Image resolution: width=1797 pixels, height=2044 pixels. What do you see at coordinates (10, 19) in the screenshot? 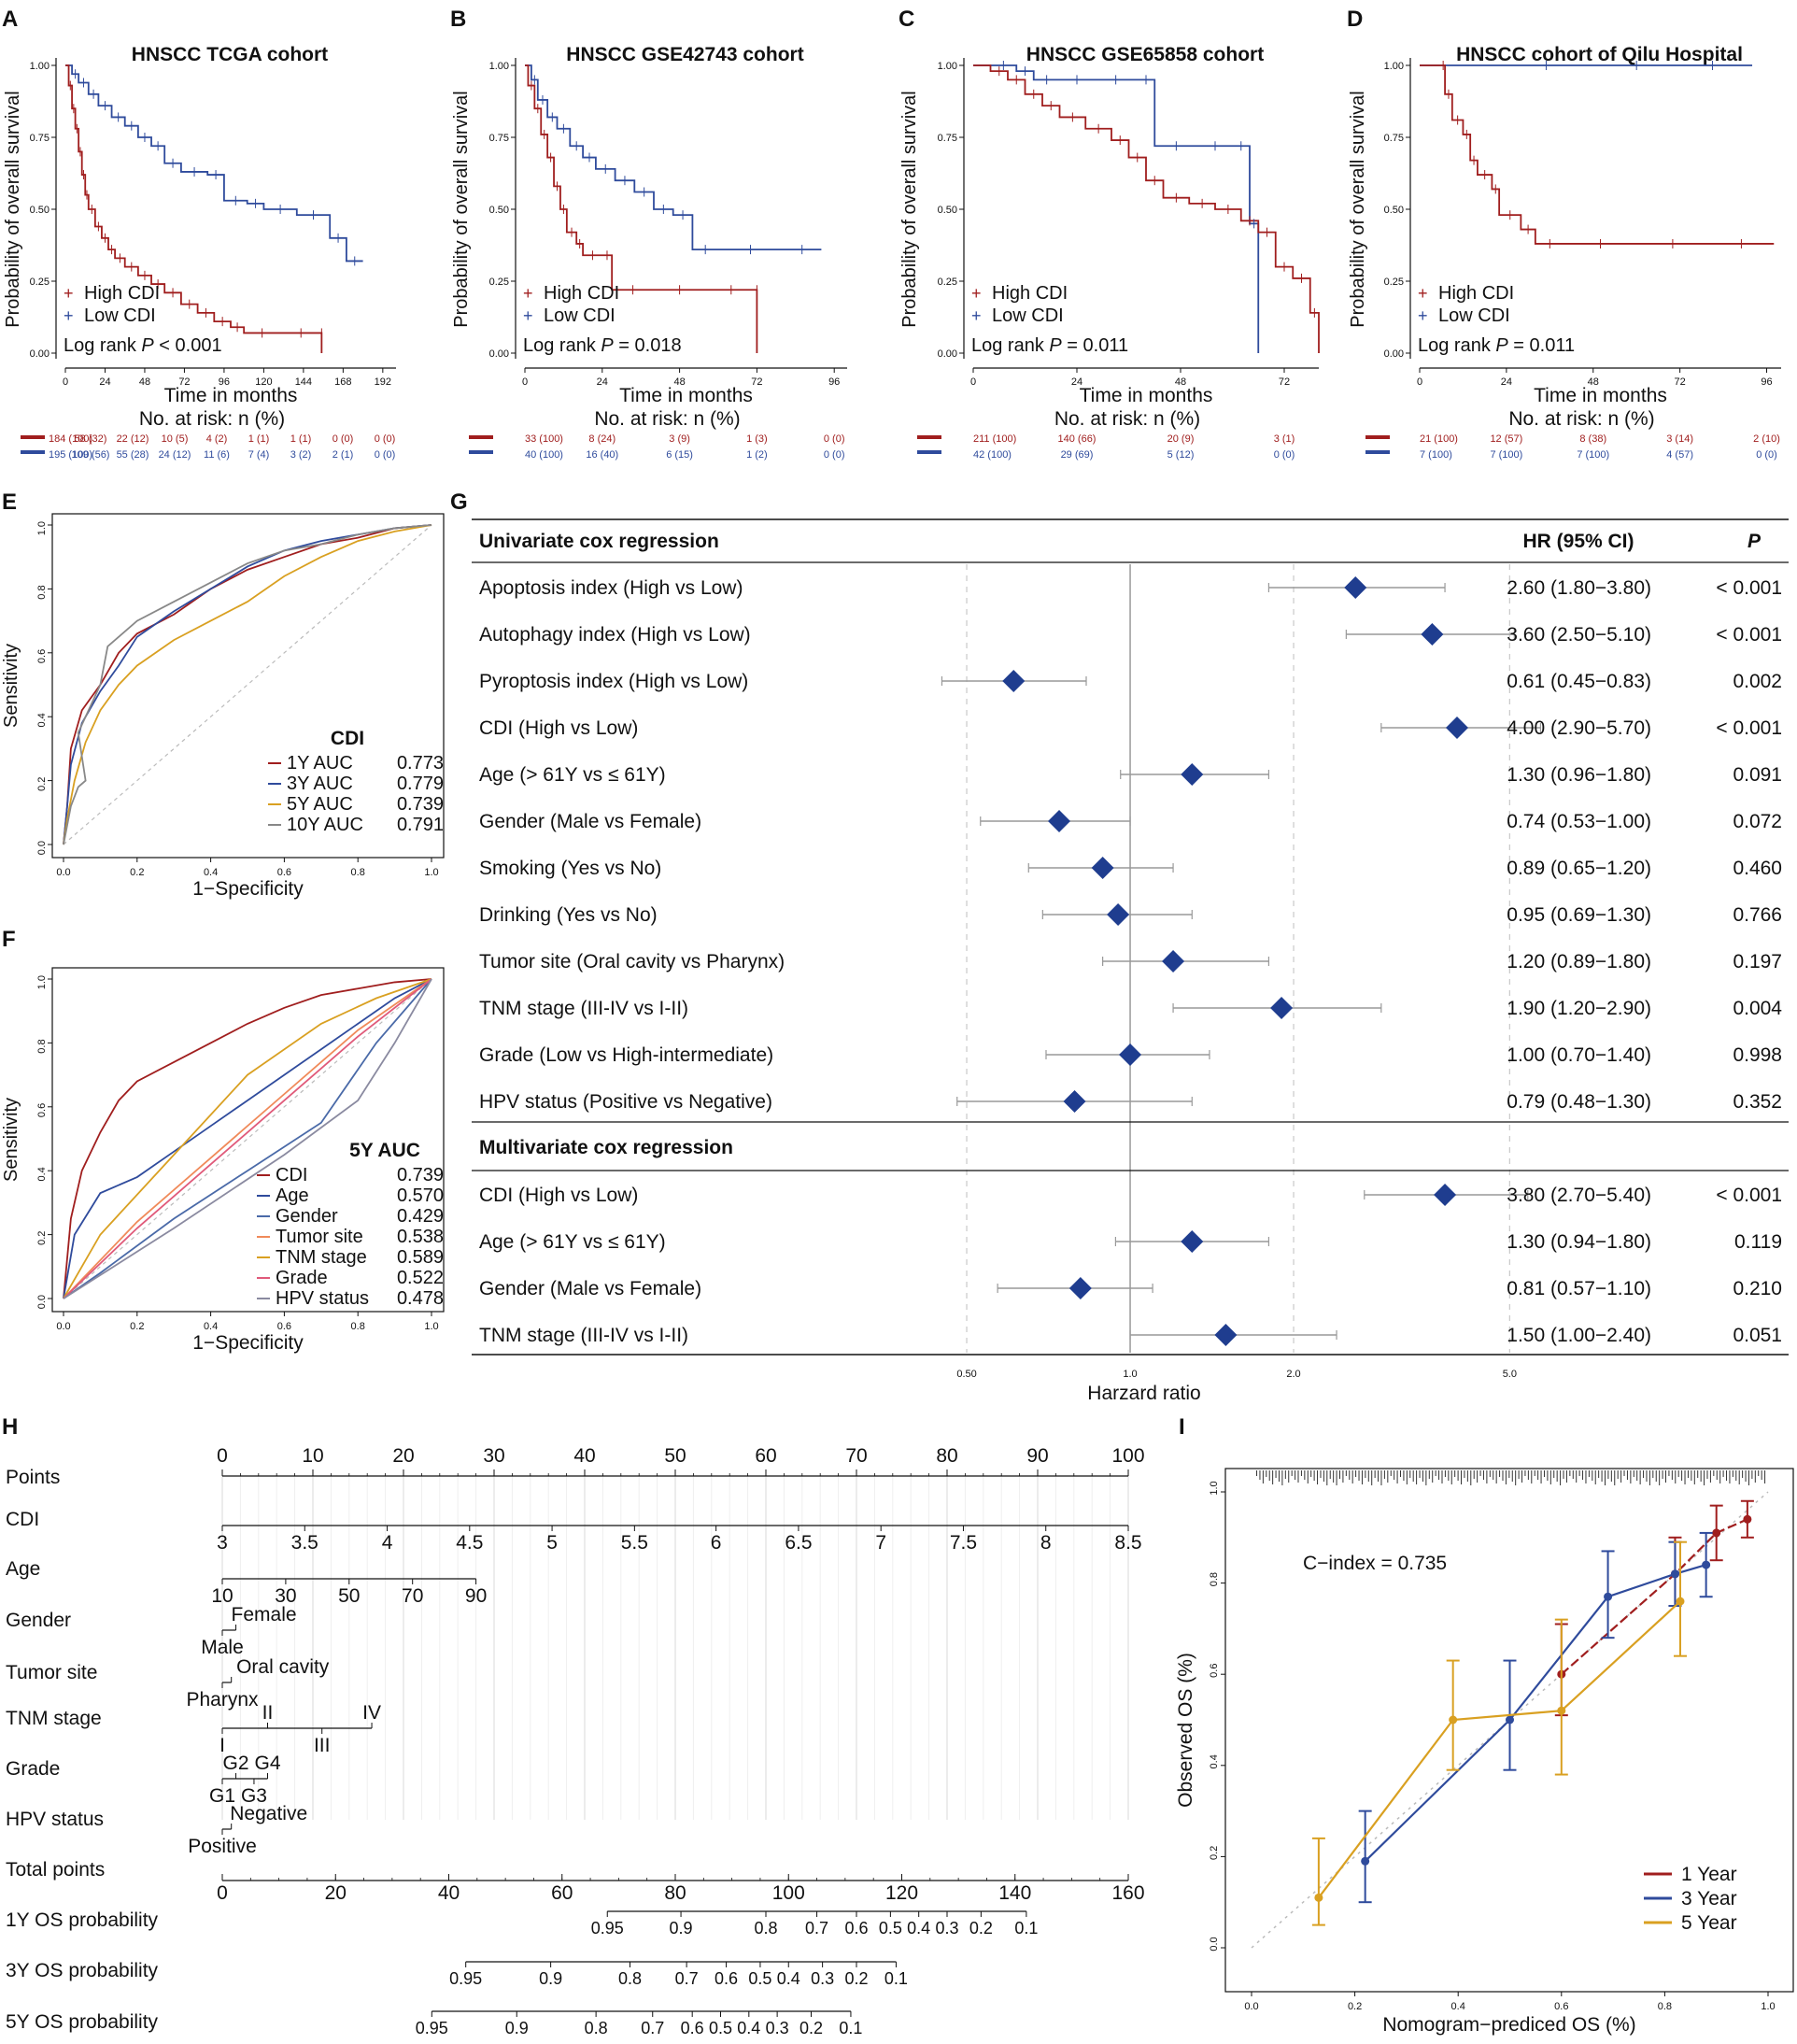
I see `panel-letter: A` at bounding box center [10, 19].